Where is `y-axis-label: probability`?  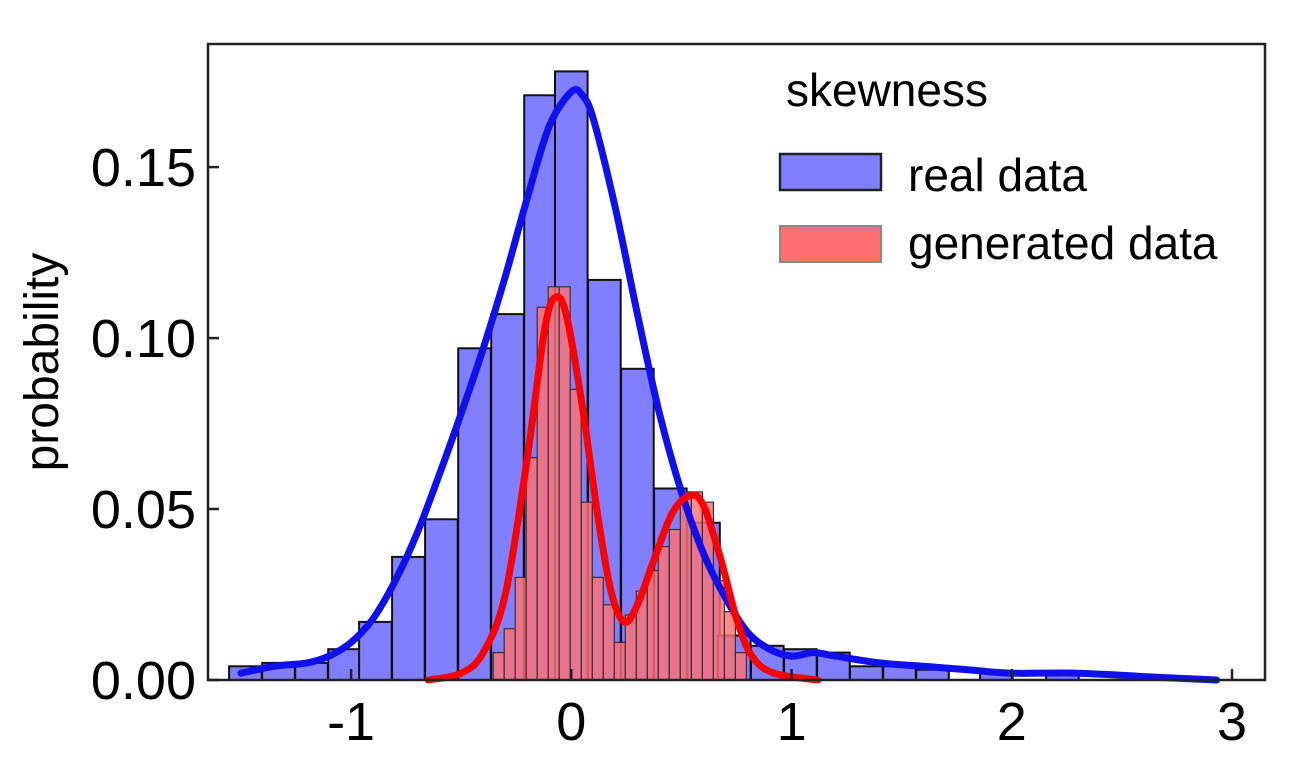
y-axis-label: probability is located at coordinates (42, 362).